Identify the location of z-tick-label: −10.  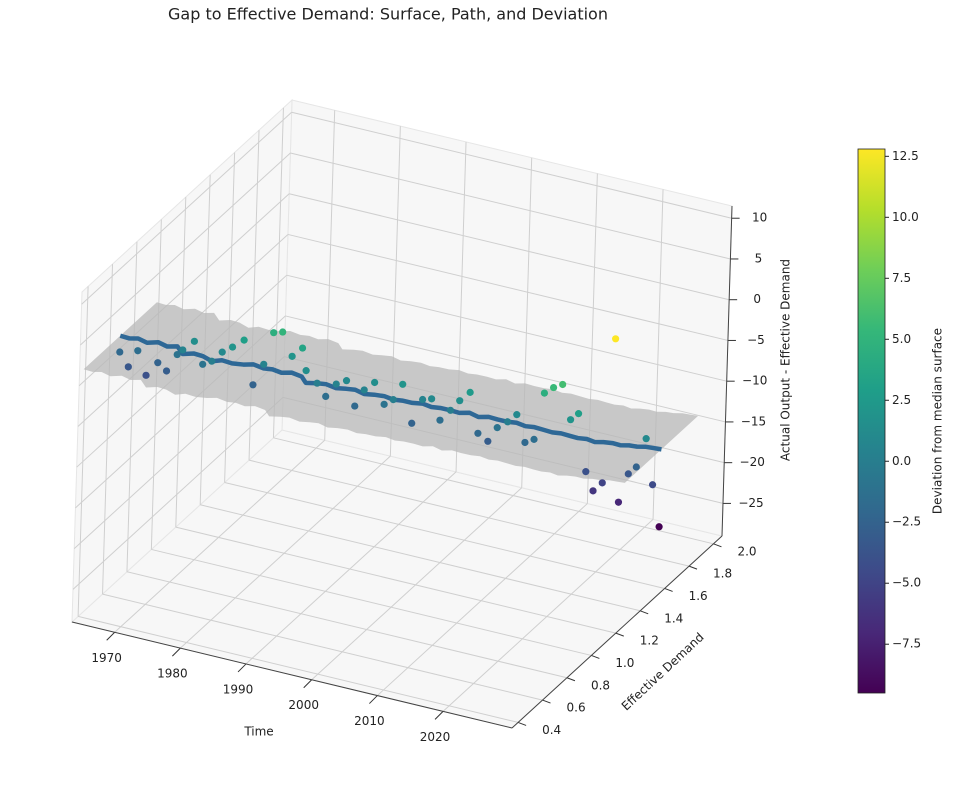
(754, 381).